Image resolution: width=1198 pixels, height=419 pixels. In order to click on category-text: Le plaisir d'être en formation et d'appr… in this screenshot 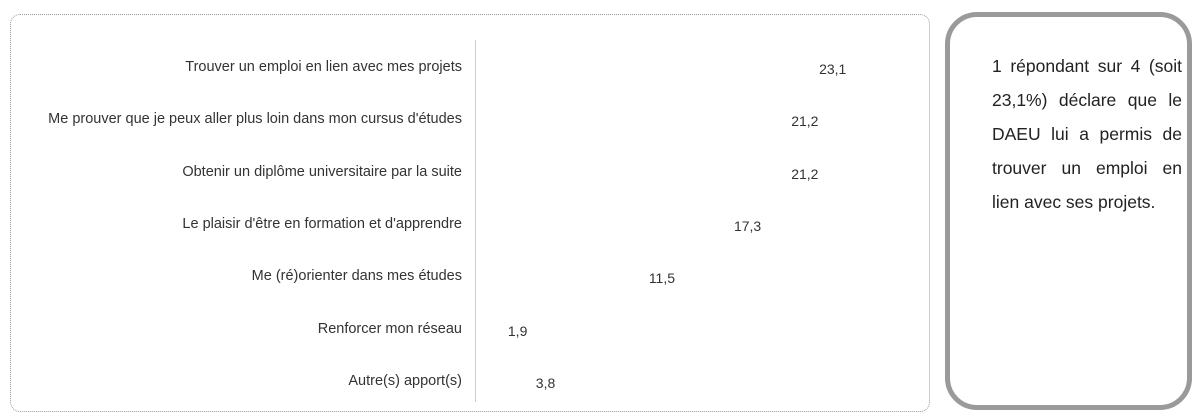, I will do `click(322, 223)`.